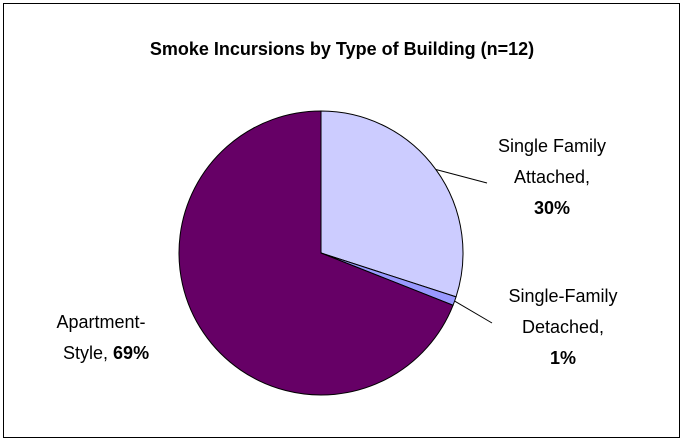 This screenshot has width=684, height=438. I want to click on slice-label-line1-single-family-detached: Single-Family, so click(562, 296).